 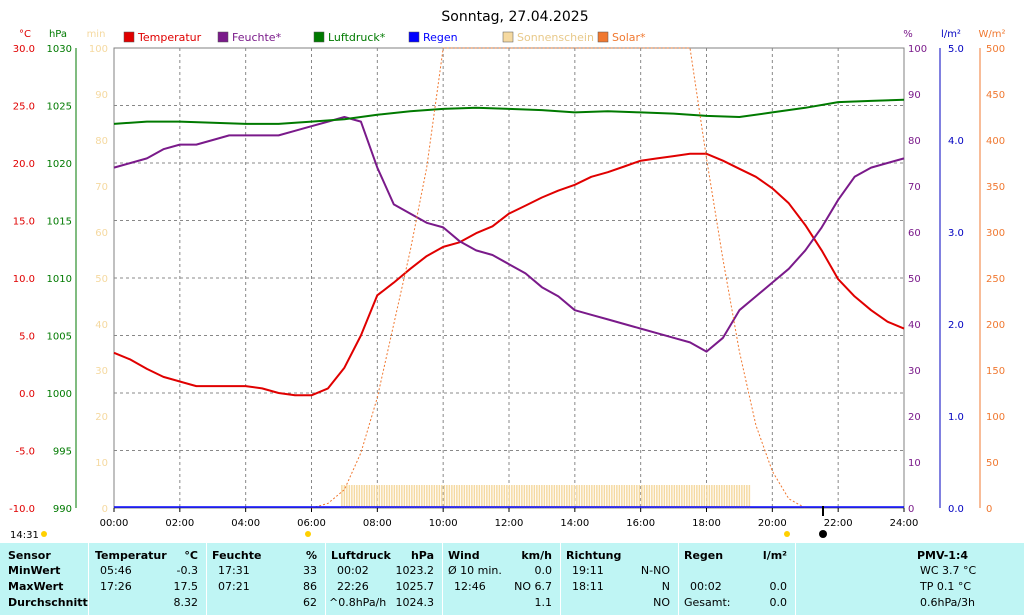 What do you see at coordinates (594, 555) in the screenshot?
I see `stats-dir-header: Richtung` at bounding box center [594, 555].